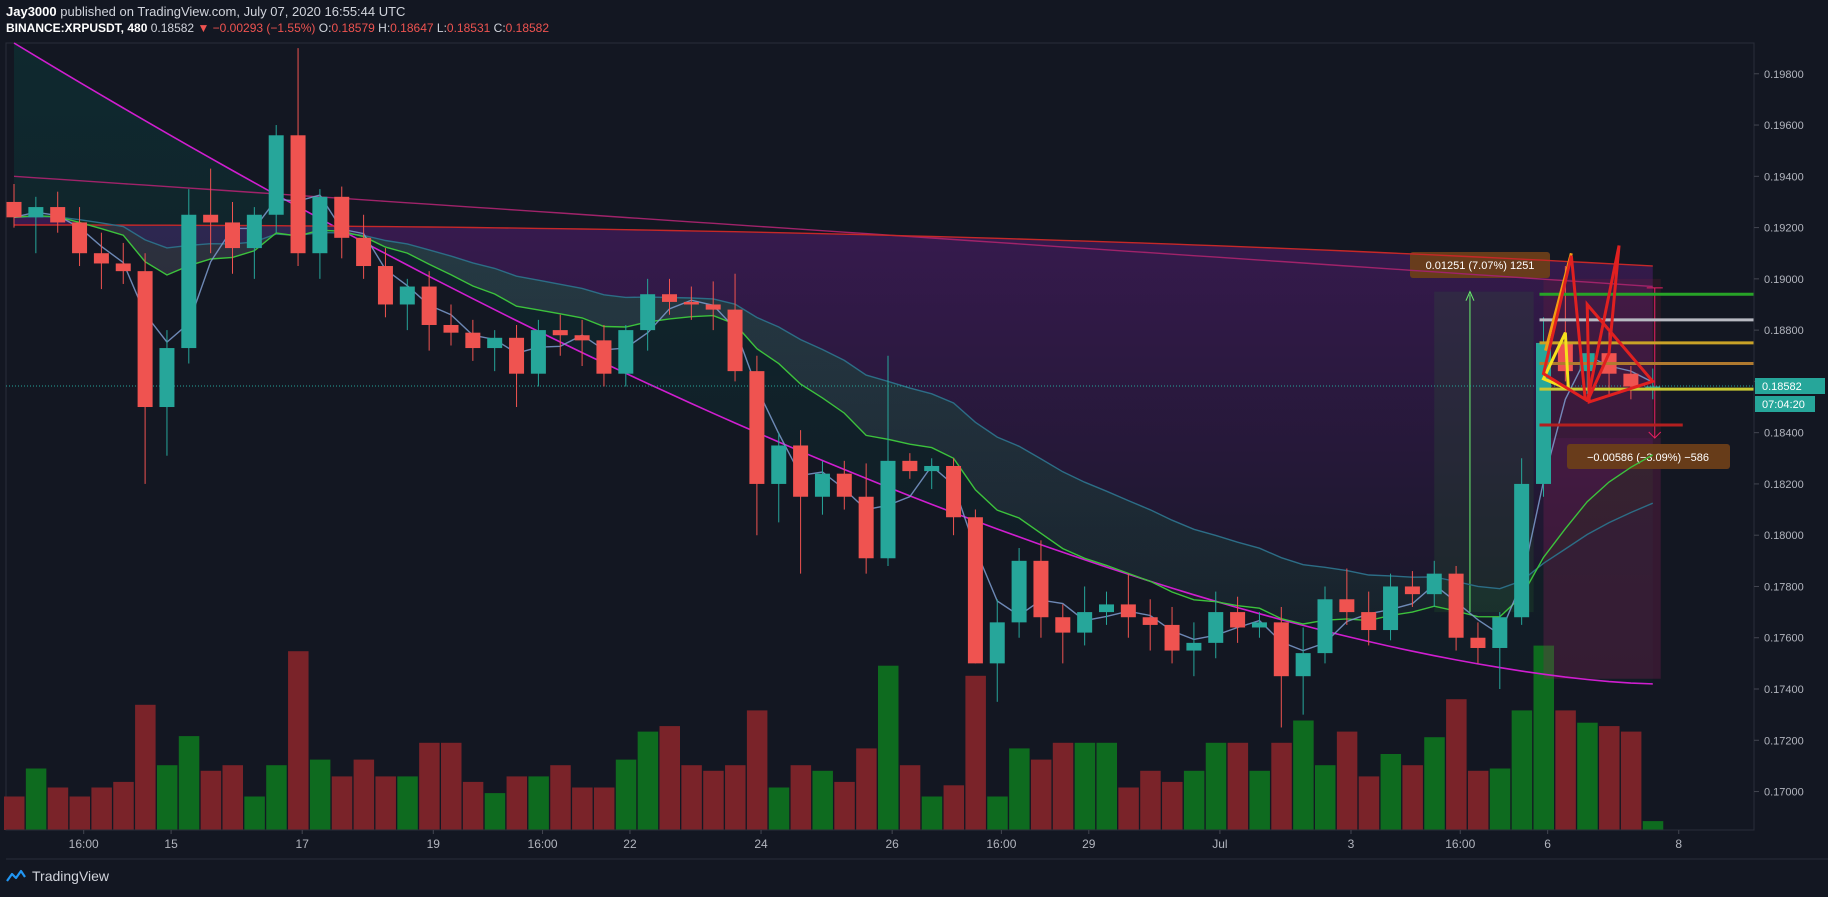 The height and width of the screenshot is (897, 1828). I want to click on short-position-label-bg, so click(1648, 456).